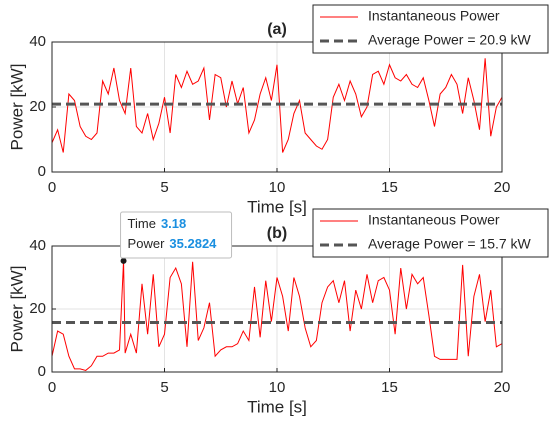 Image resolution: width=550 pixels, height=432 pixels. Describe the element at coordinates (173, 223) in the screenshot. I see `datatip-value: 3.18` at that location.